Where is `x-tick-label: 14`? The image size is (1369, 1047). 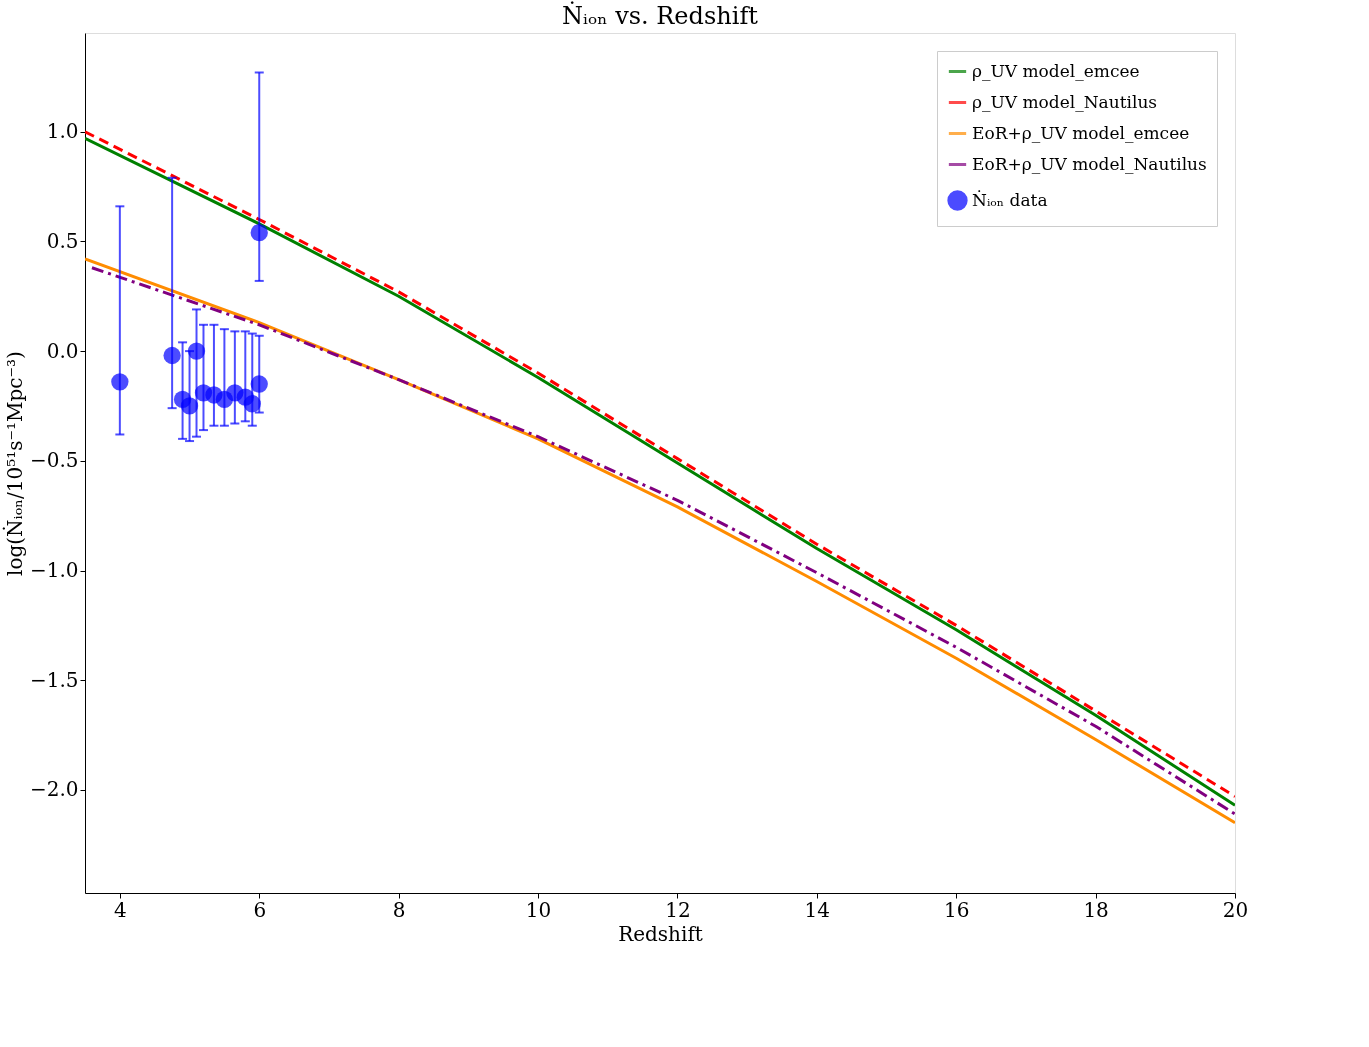
x-tick-label: 14 is located at coordinates (817, 909).